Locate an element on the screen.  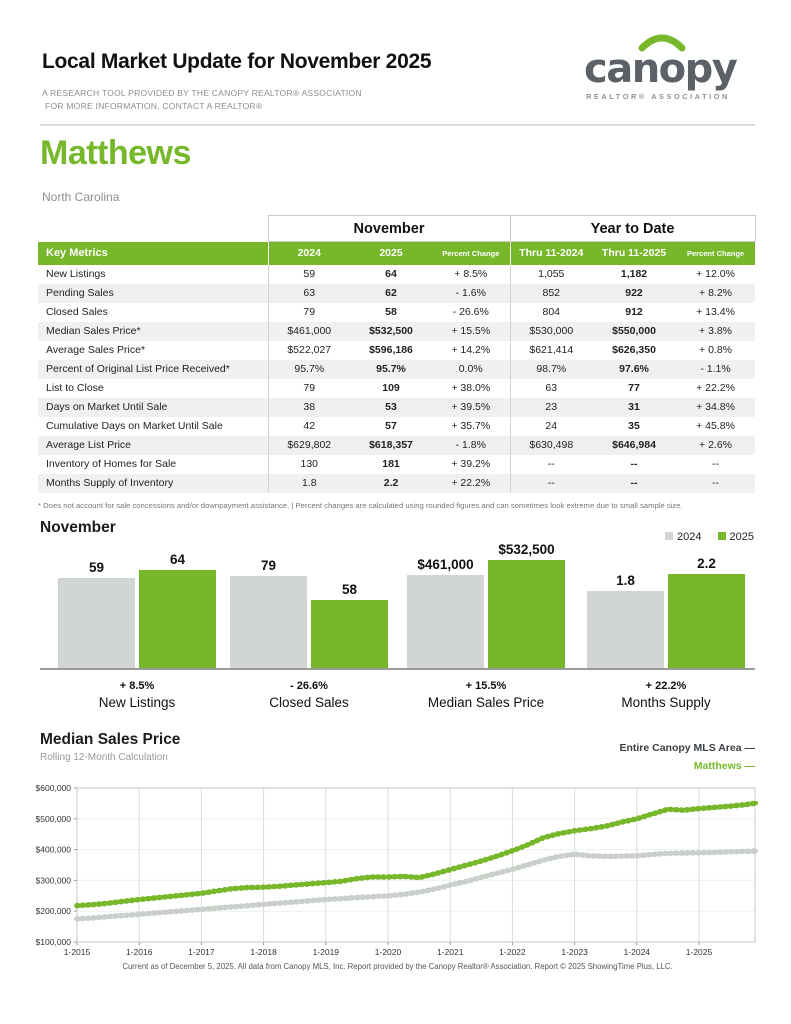
series-line-entire-canopy-mls-area is located at coordinates (416, 884).